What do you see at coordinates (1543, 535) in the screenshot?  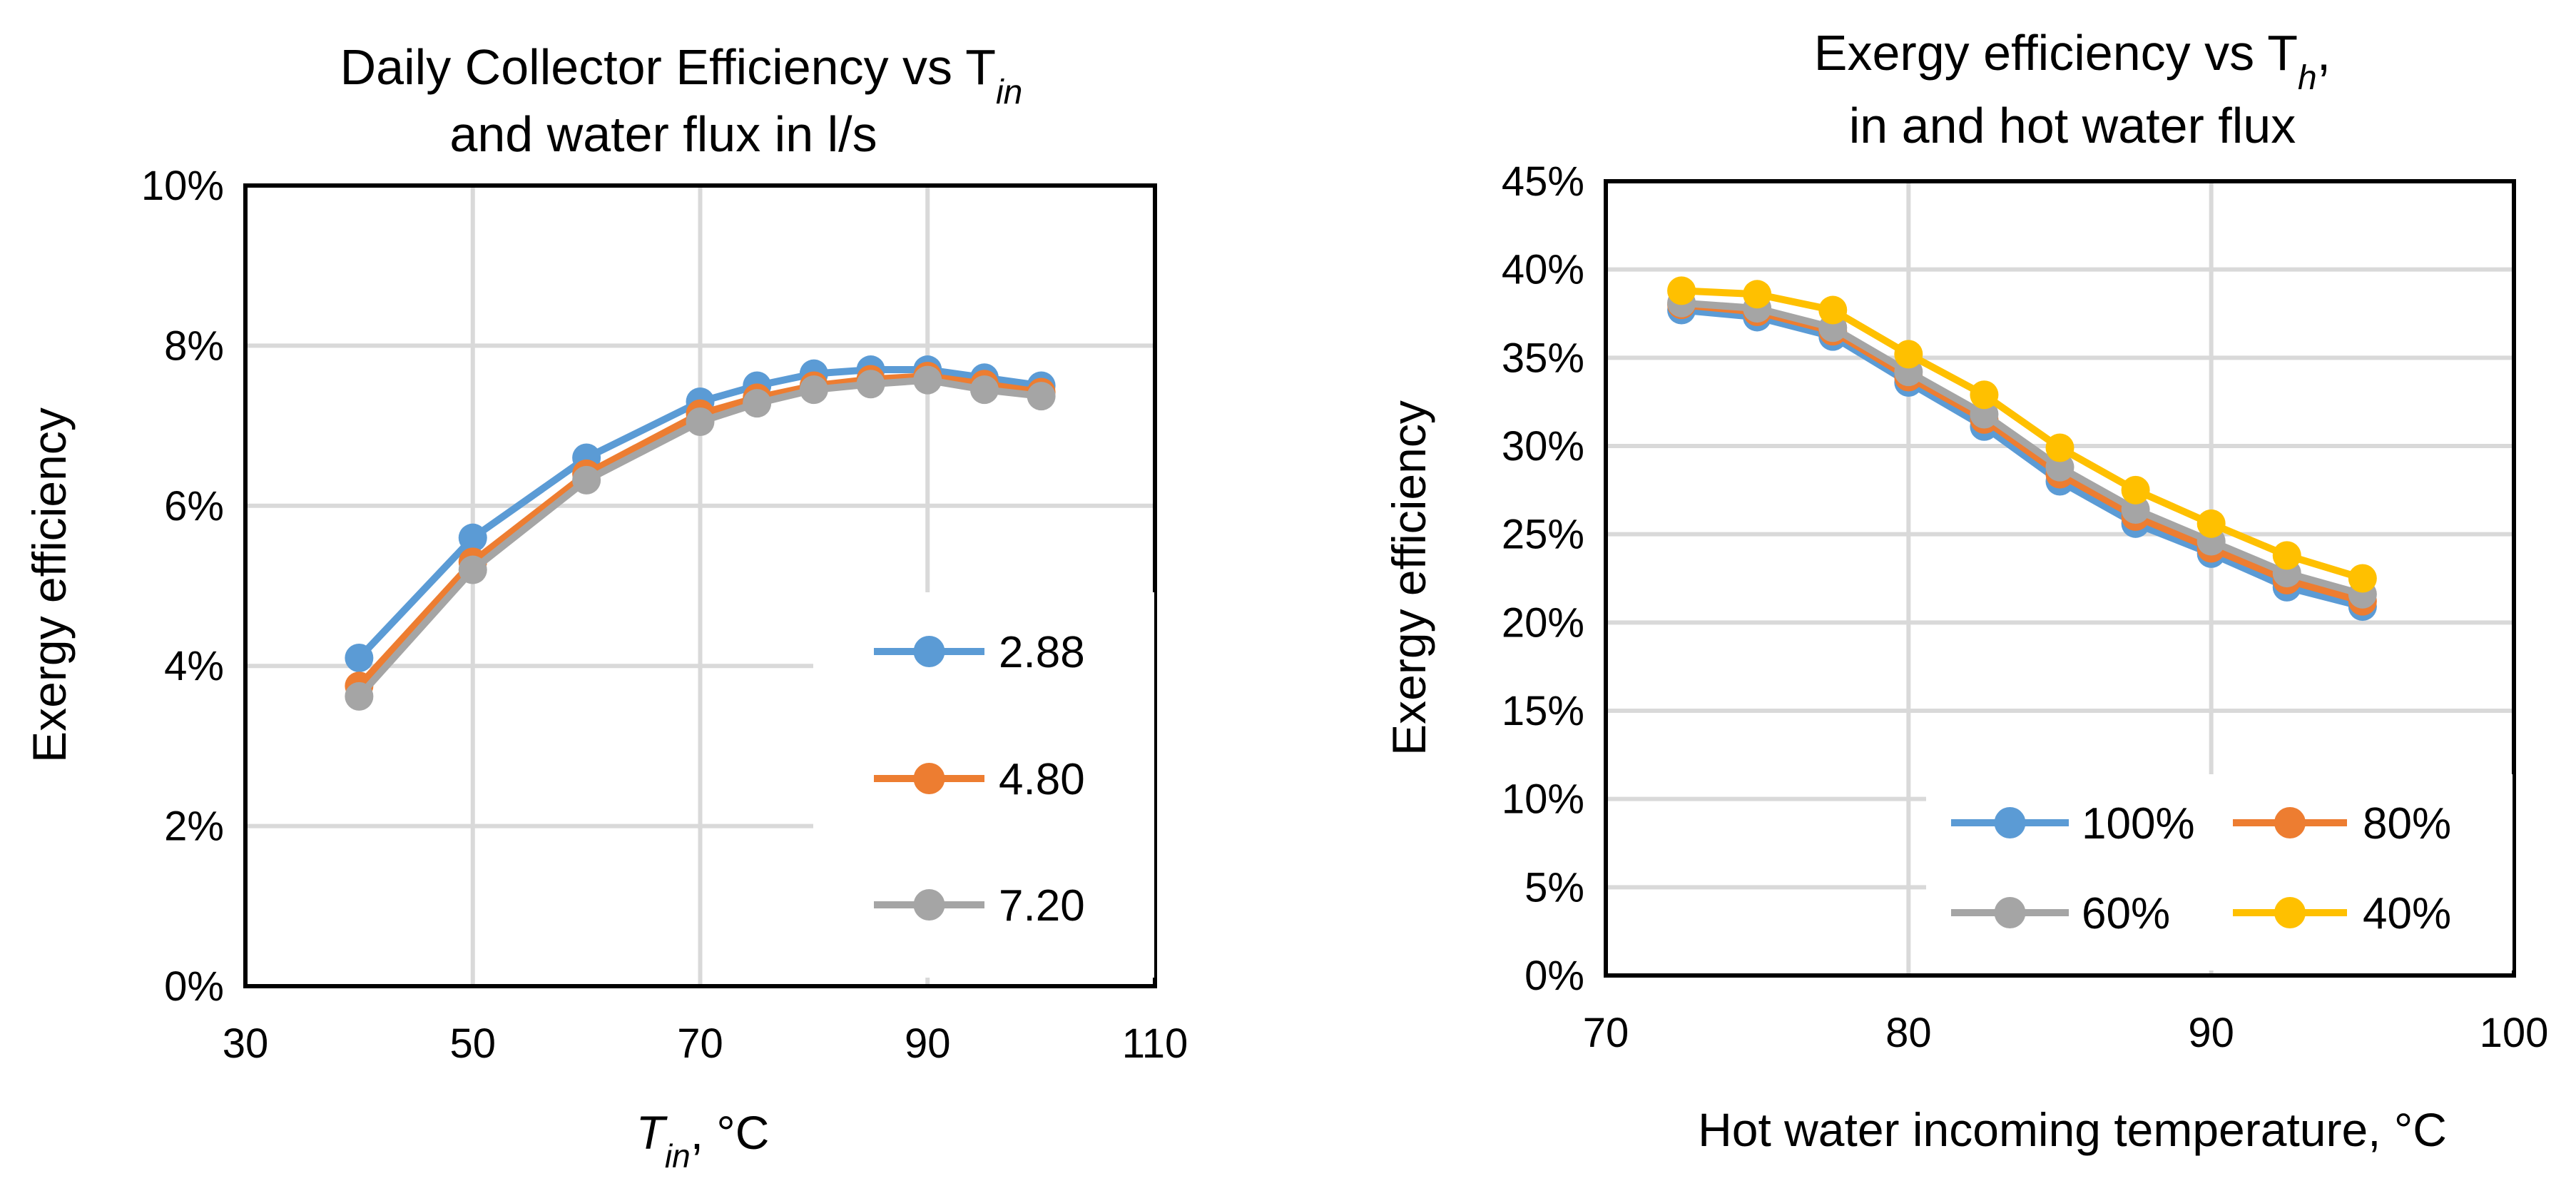 I see `y-tick-label: 25%` at bounding box center [1543, 535].